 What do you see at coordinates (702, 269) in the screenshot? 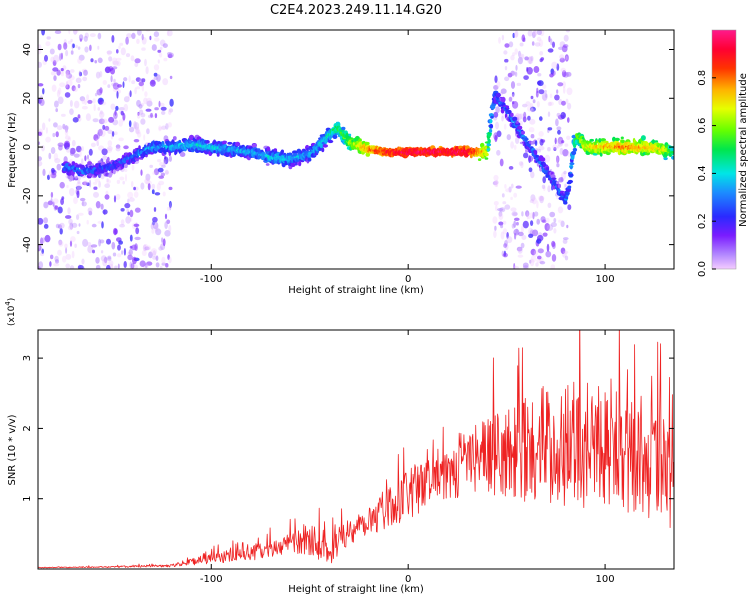
I see `colorbar-tick-label: 0.0` at bounding box center [702, 269].